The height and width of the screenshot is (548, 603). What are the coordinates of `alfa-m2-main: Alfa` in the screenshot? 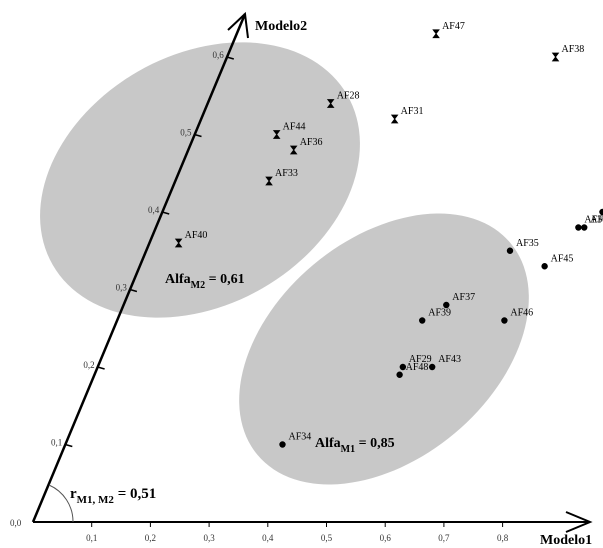 It's located at (178, 279).